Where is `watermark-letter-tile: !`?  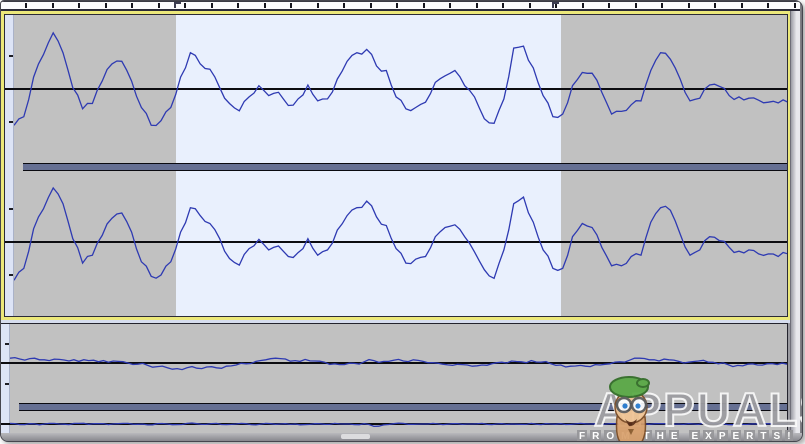
watermark-letter-tile: ! is located at coordinates (789, 436).